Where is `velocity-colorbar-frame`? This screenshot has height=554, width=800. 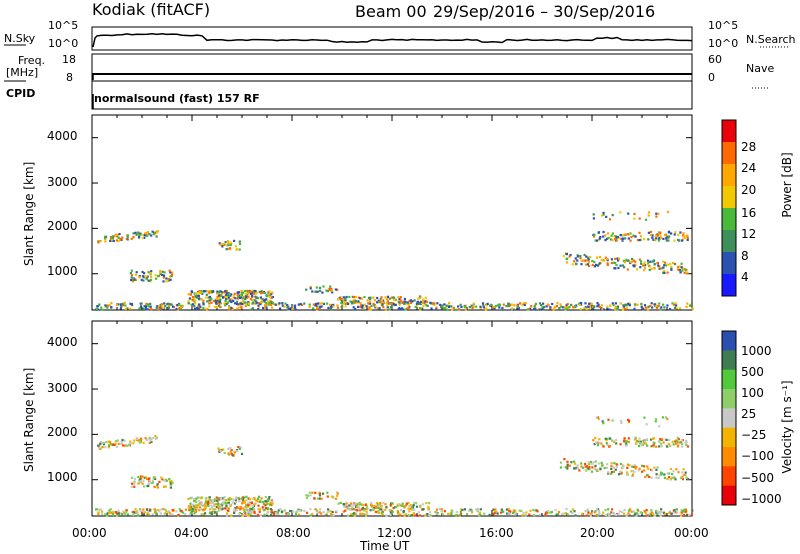
velocity-colorbar-frame is located at coordinates (729, 418).